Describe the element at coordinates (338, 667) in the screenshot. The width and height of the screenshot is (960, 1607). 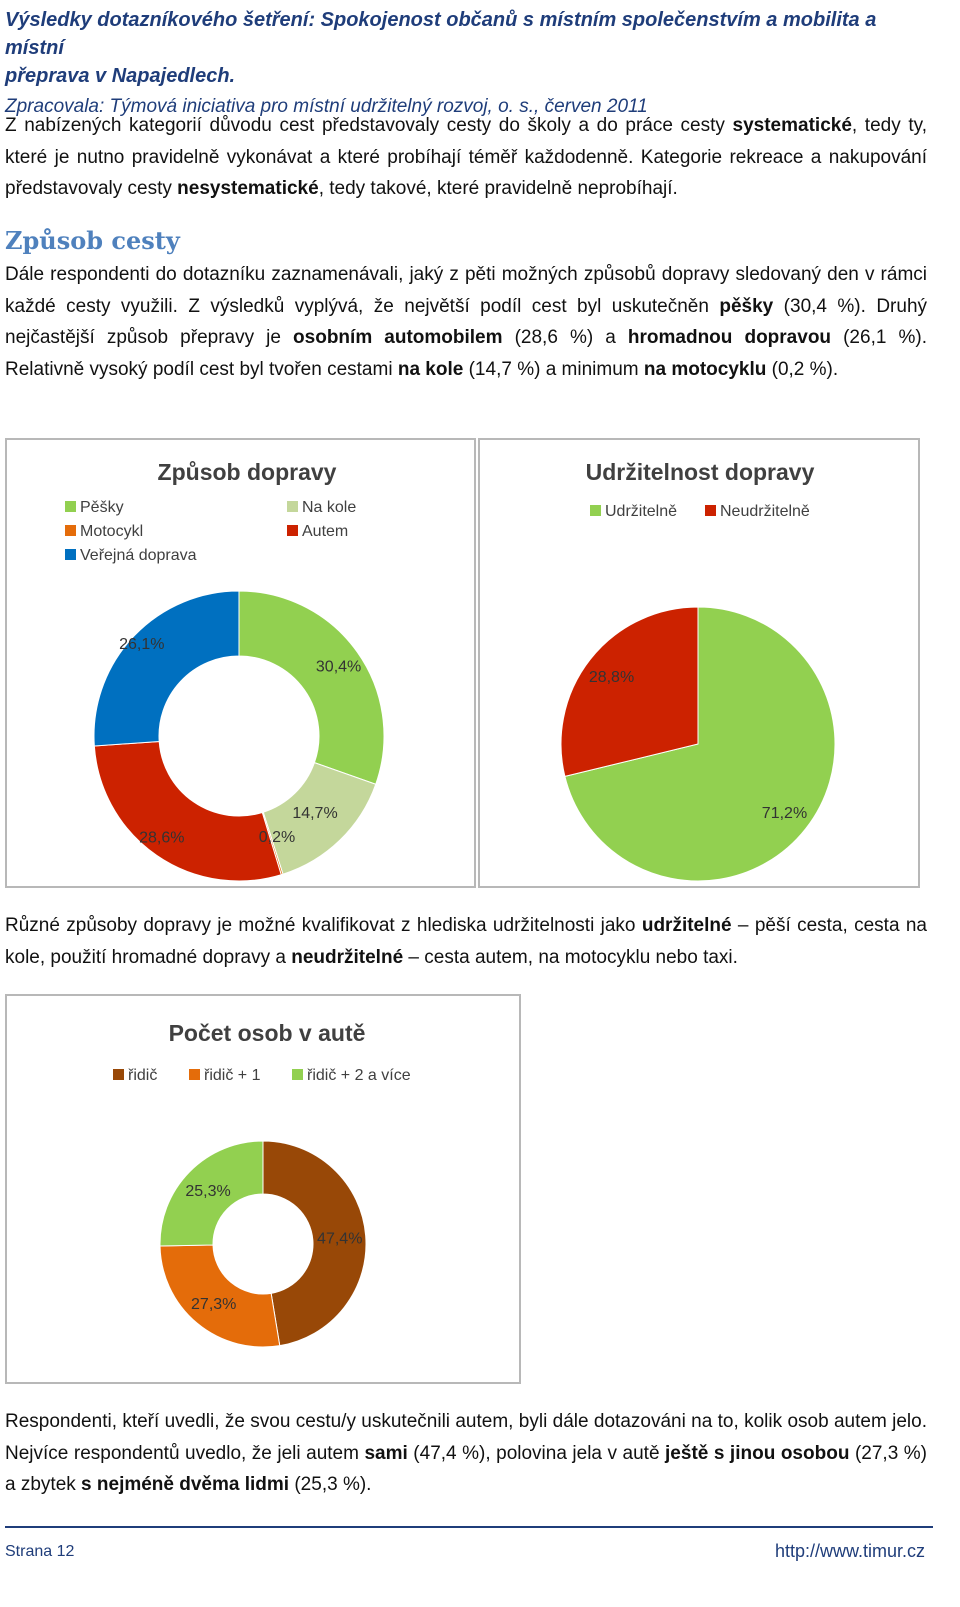
I see `data-label-pesky: 30,4%` at that location.